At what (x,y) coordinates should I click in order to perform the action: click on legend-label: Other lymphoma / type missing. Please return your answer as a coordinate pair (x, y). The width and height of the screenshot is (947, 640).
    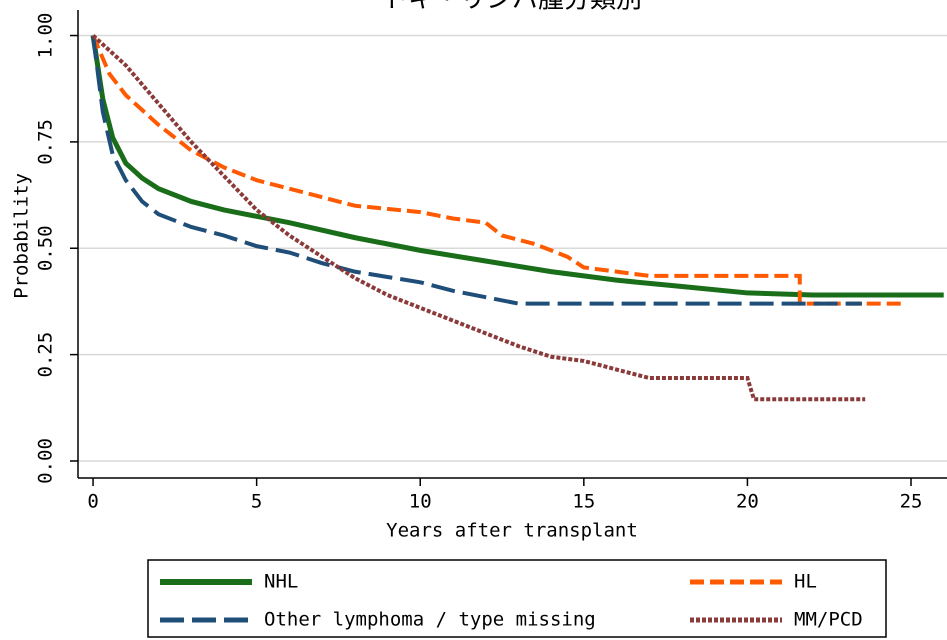
    Looking at the image, I should click on (430, 620).